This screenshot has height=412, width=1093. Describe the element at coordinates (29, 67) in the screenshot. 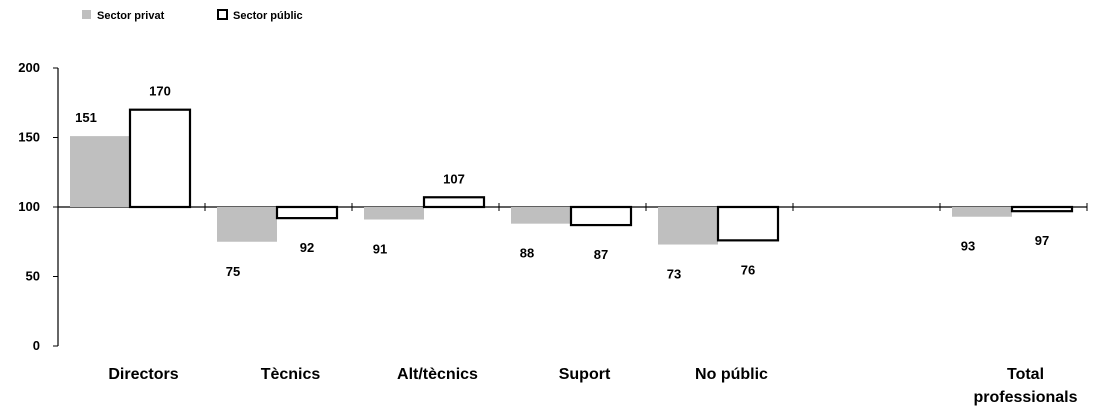

I see `y-tick-label-200: 200` at that location.